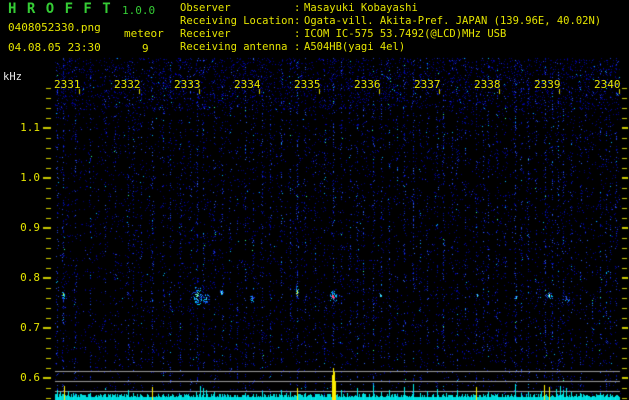 This screenshot has width=629, height=400. I want to click on mode-label: meteor, so click(144, 33).